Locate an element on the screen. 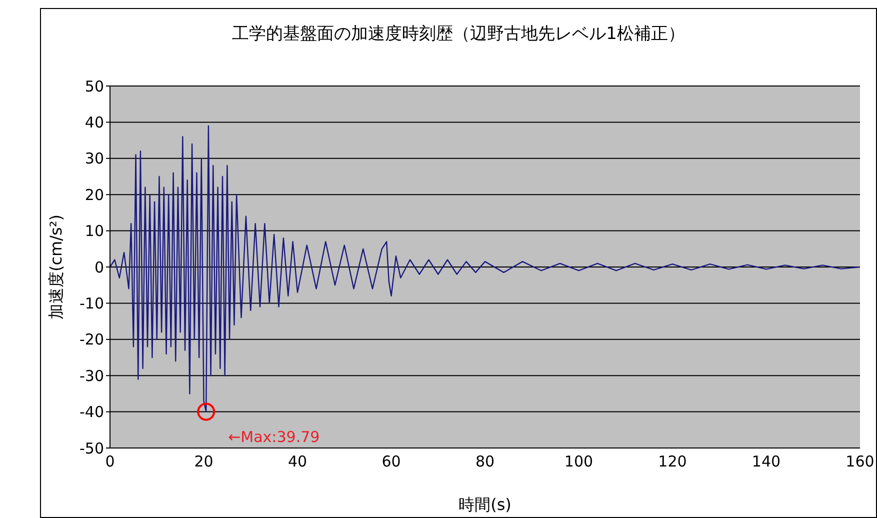 The image size is (877, 518). x-tick-label: 20 is located at coordinates (204, 461).